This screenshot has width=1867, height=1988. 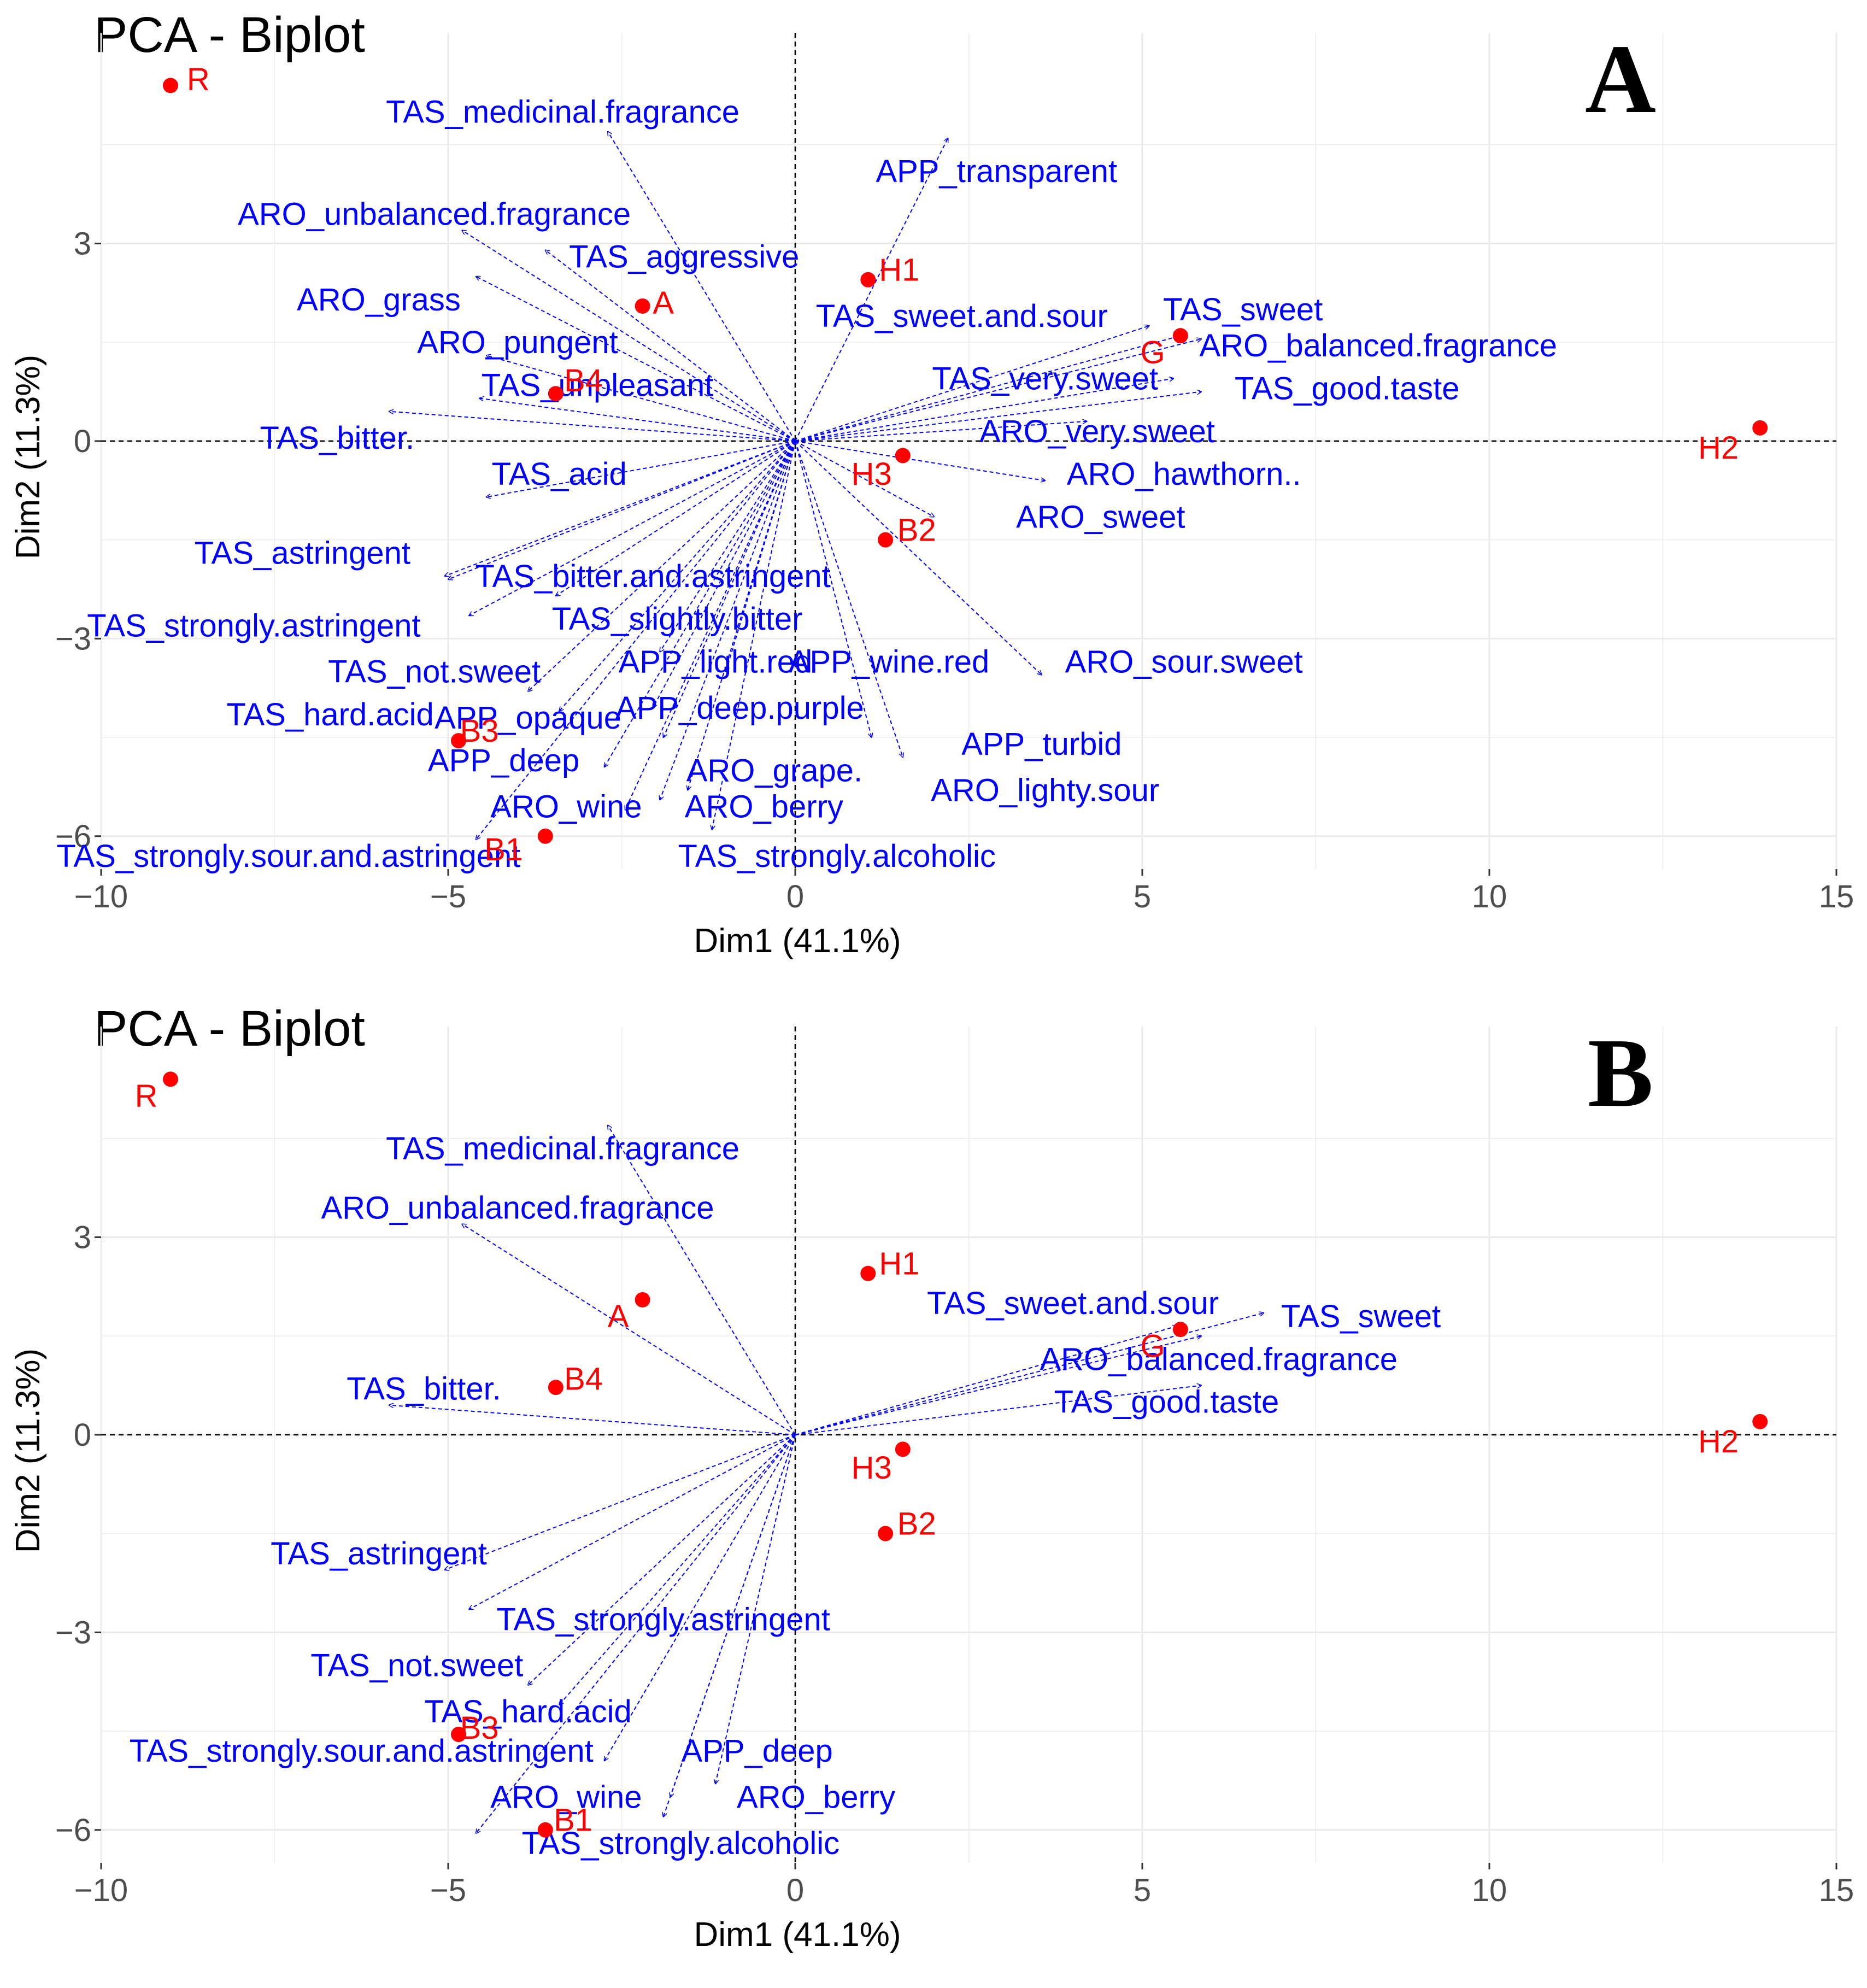 I want to click on arrow-aro-very-sweet, so click(x=941, y=431).